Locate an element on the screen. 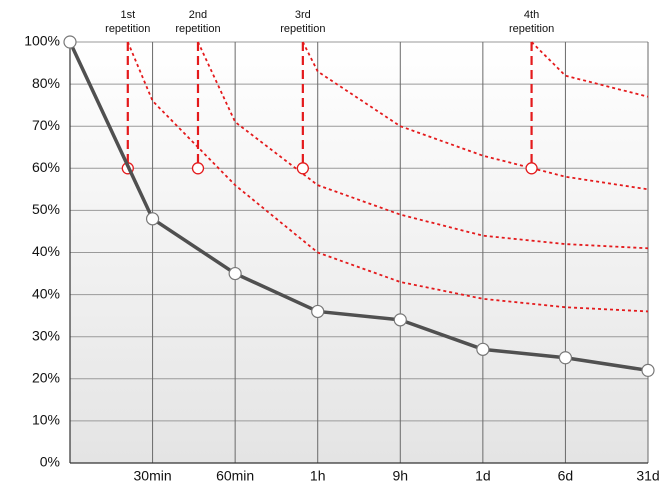  forgetting-curve is located at coordinates (589, 69).